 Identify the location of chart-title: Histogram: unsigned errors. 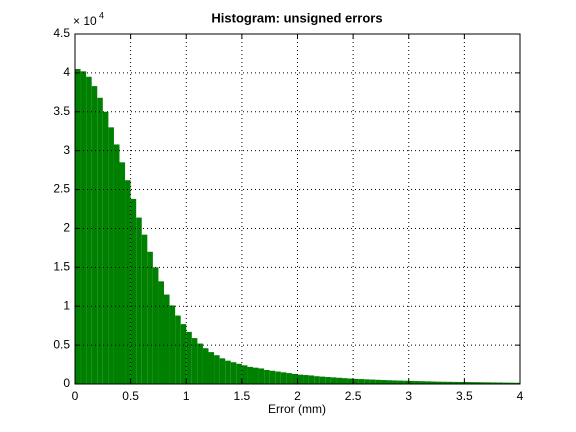
(296, 17).